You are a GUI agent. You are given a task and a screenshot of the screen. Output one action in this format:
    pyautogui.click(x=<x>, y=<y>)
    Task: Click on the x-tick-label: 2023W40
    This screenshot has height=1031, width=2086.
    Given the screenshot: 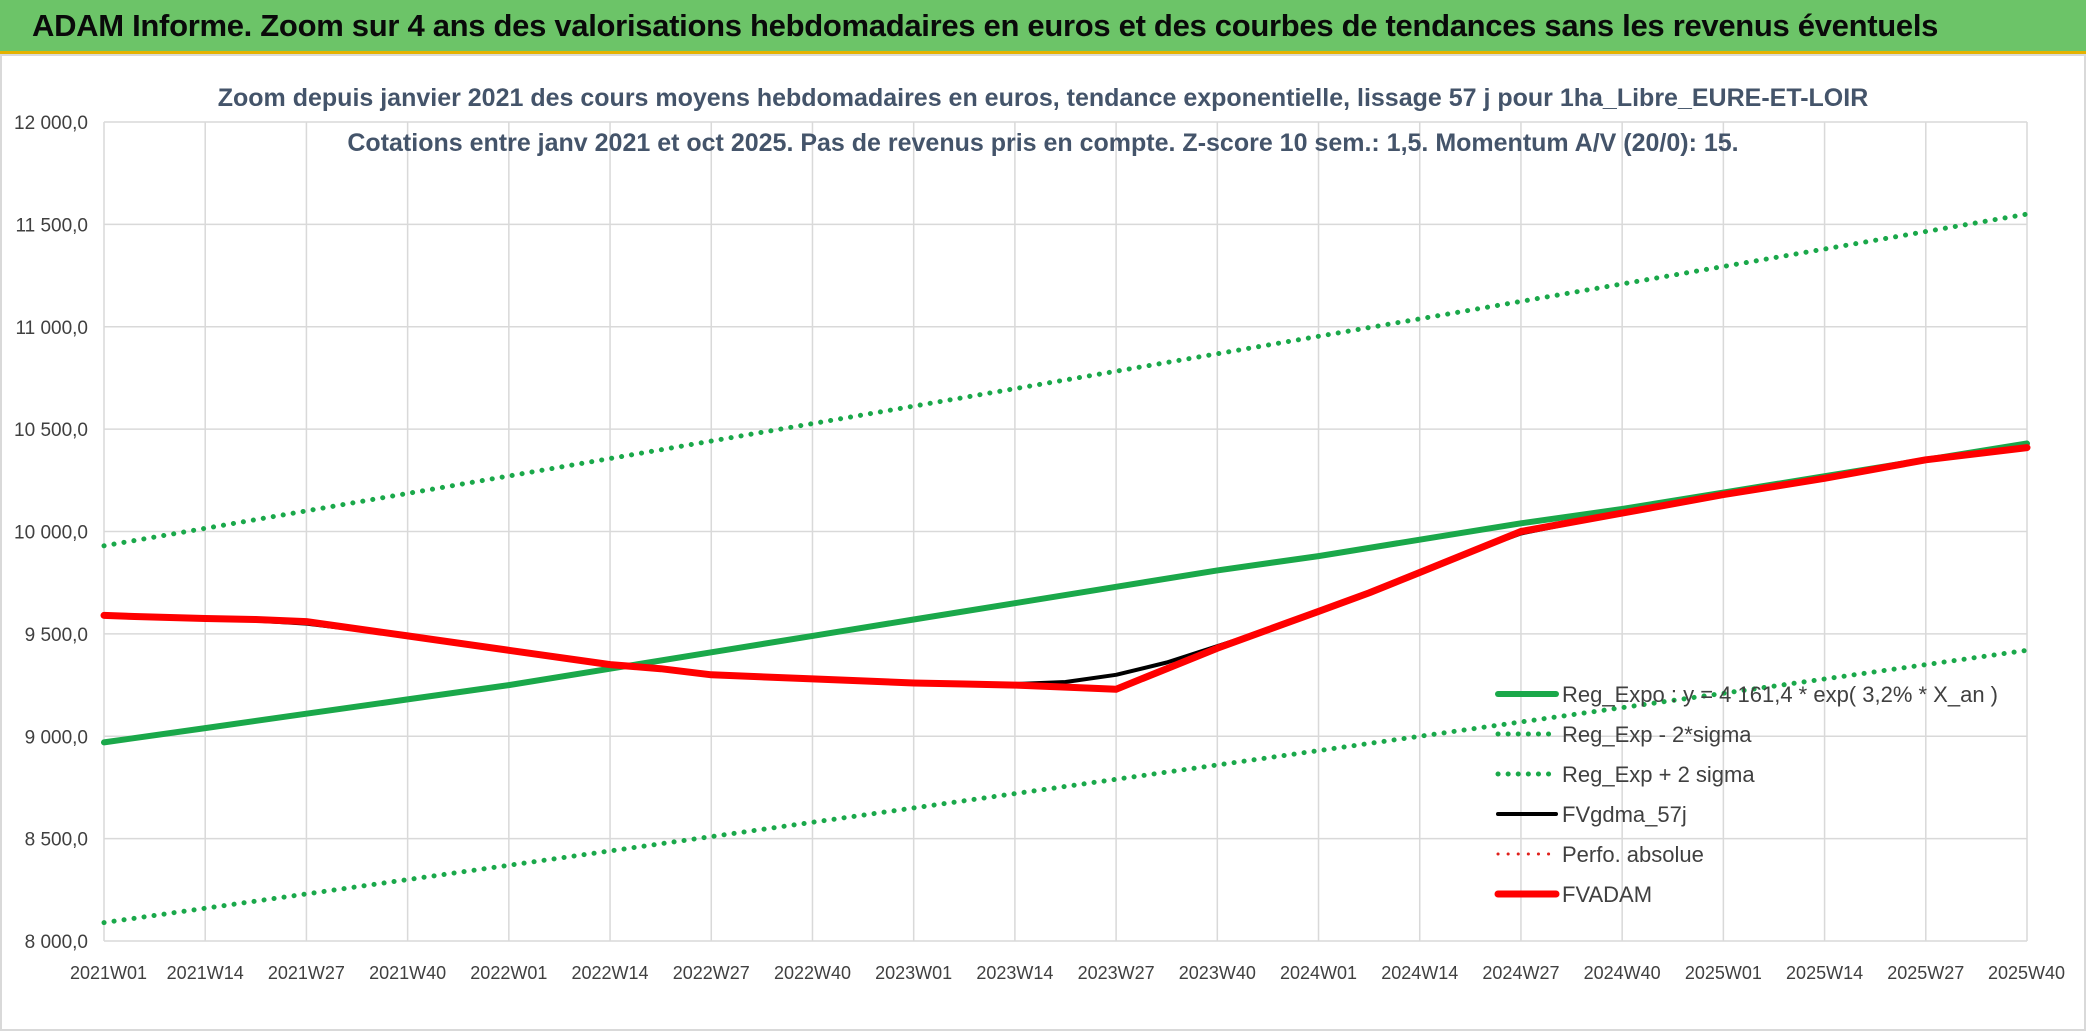 What is the action you would take?
    pyautogui.click(x=1217, y=973)
    